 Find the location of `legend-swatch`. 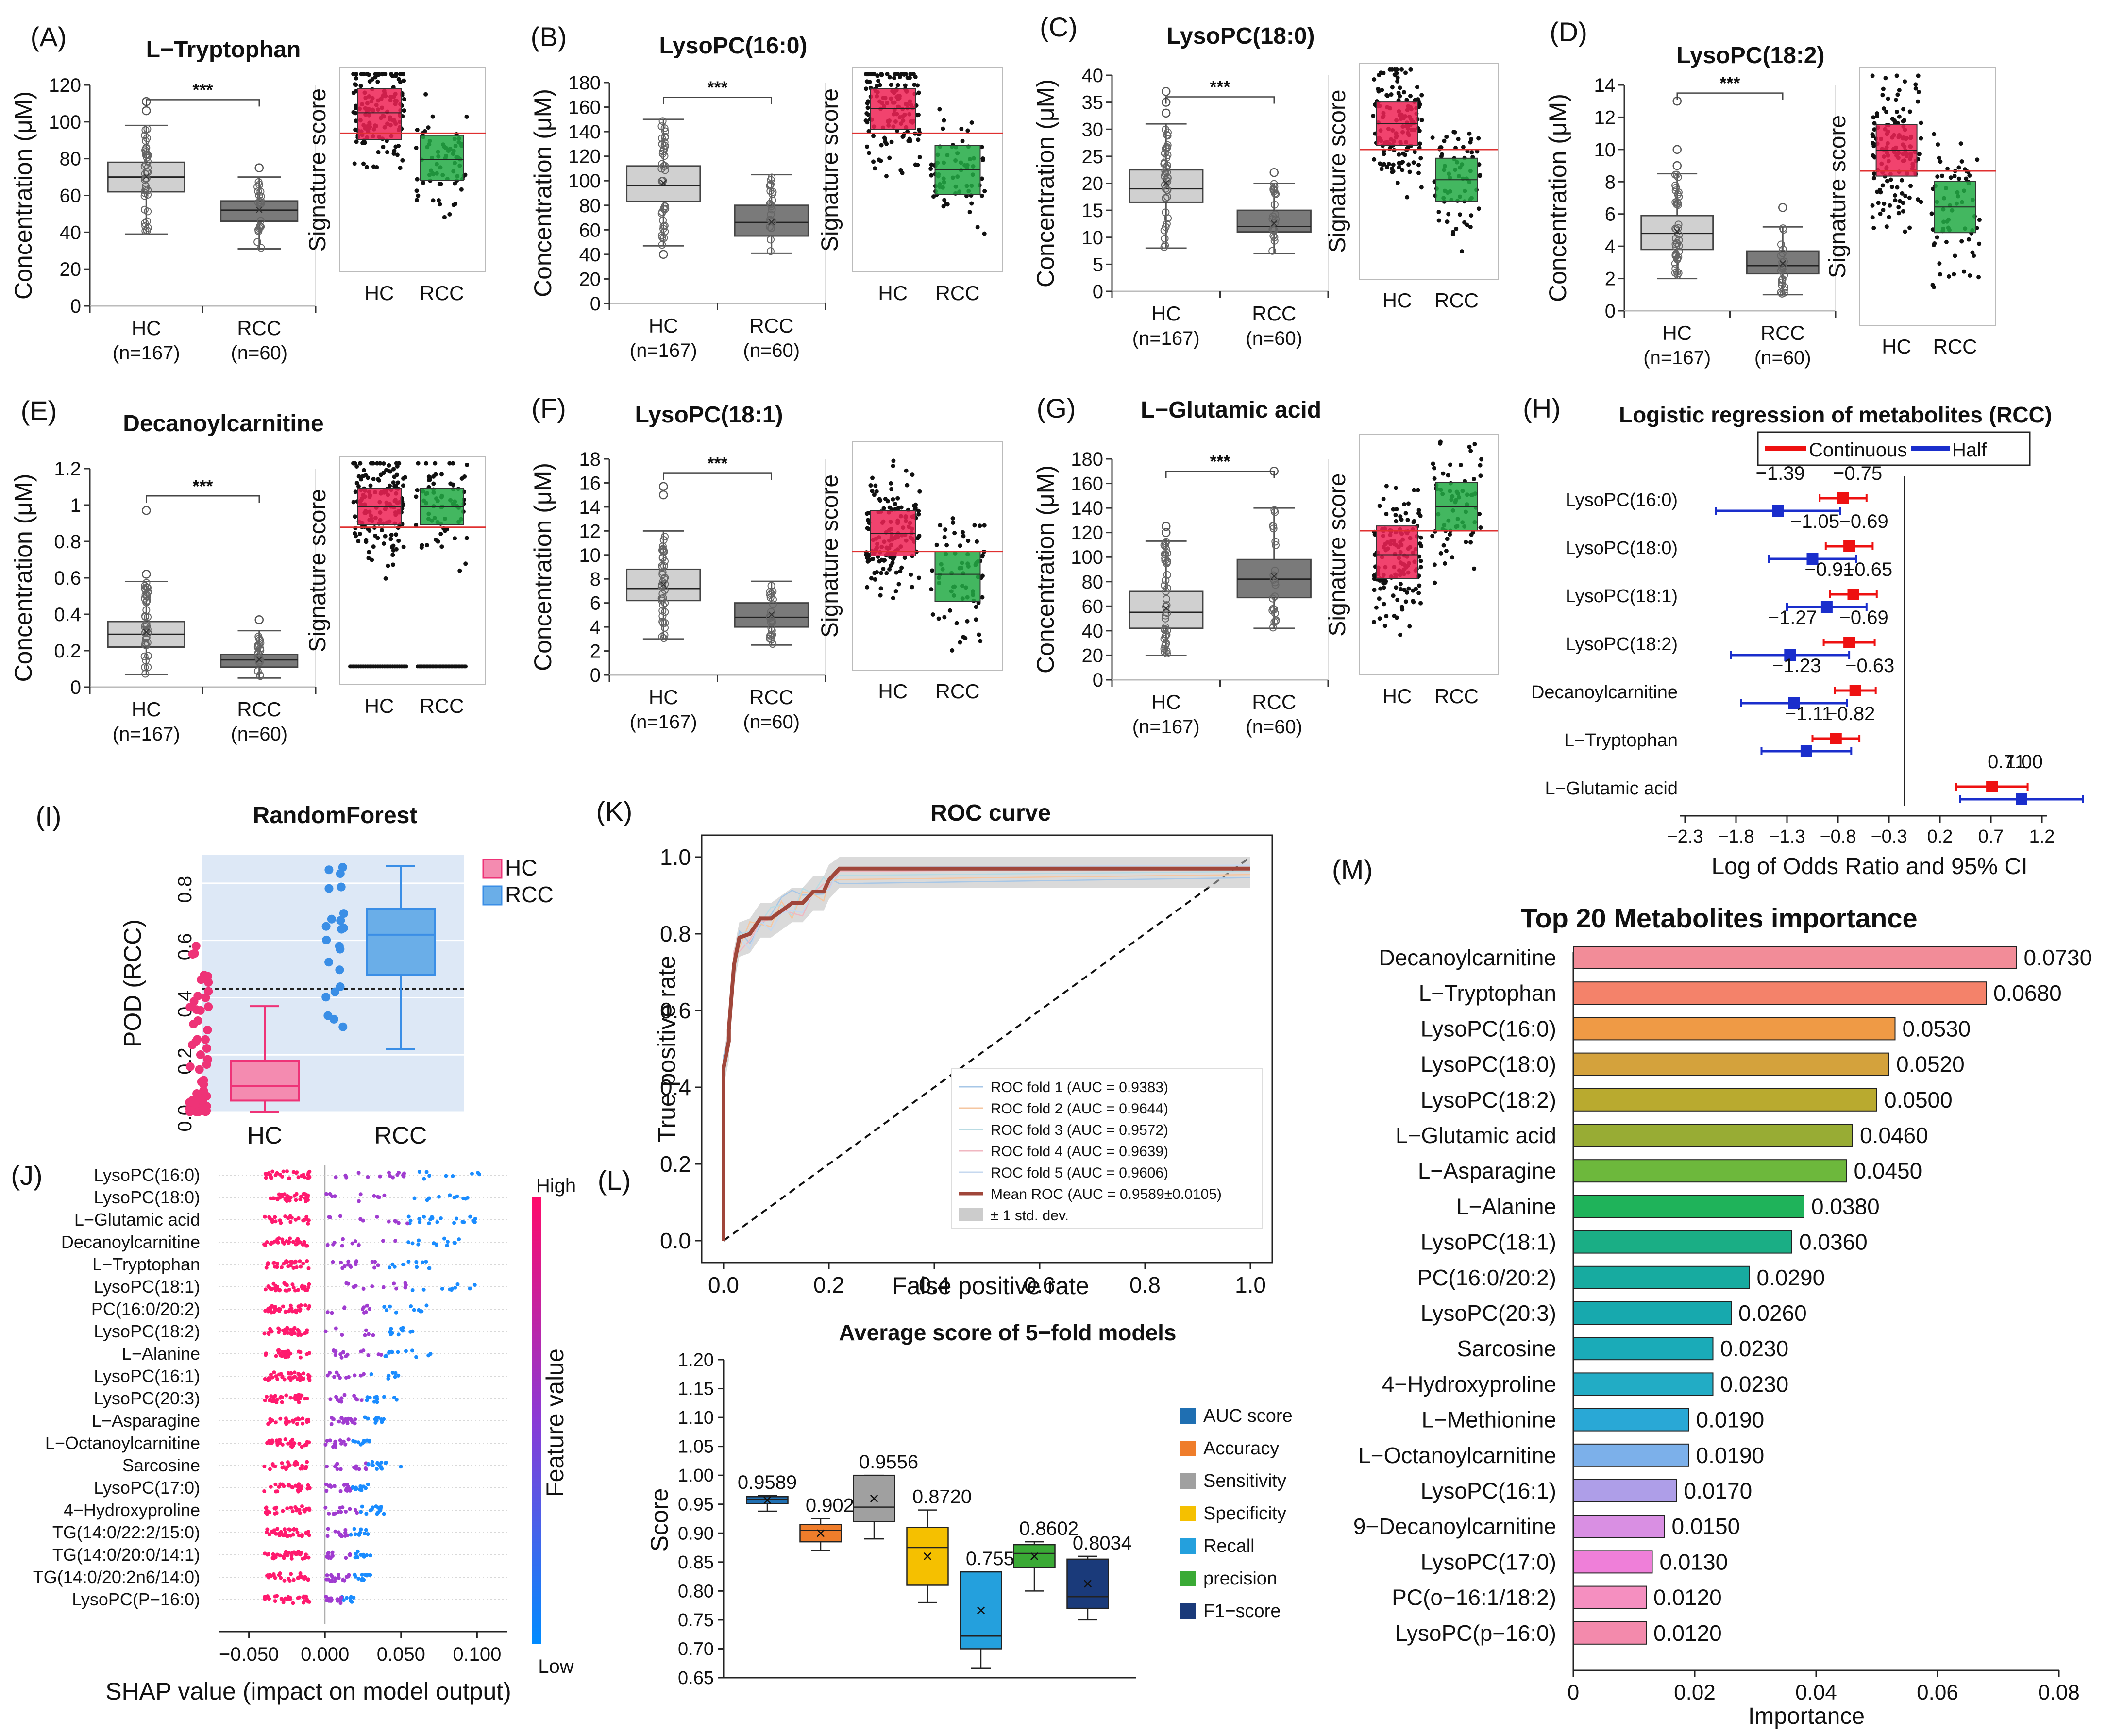

legend-swatch is located at coordinates (1188, 1481).